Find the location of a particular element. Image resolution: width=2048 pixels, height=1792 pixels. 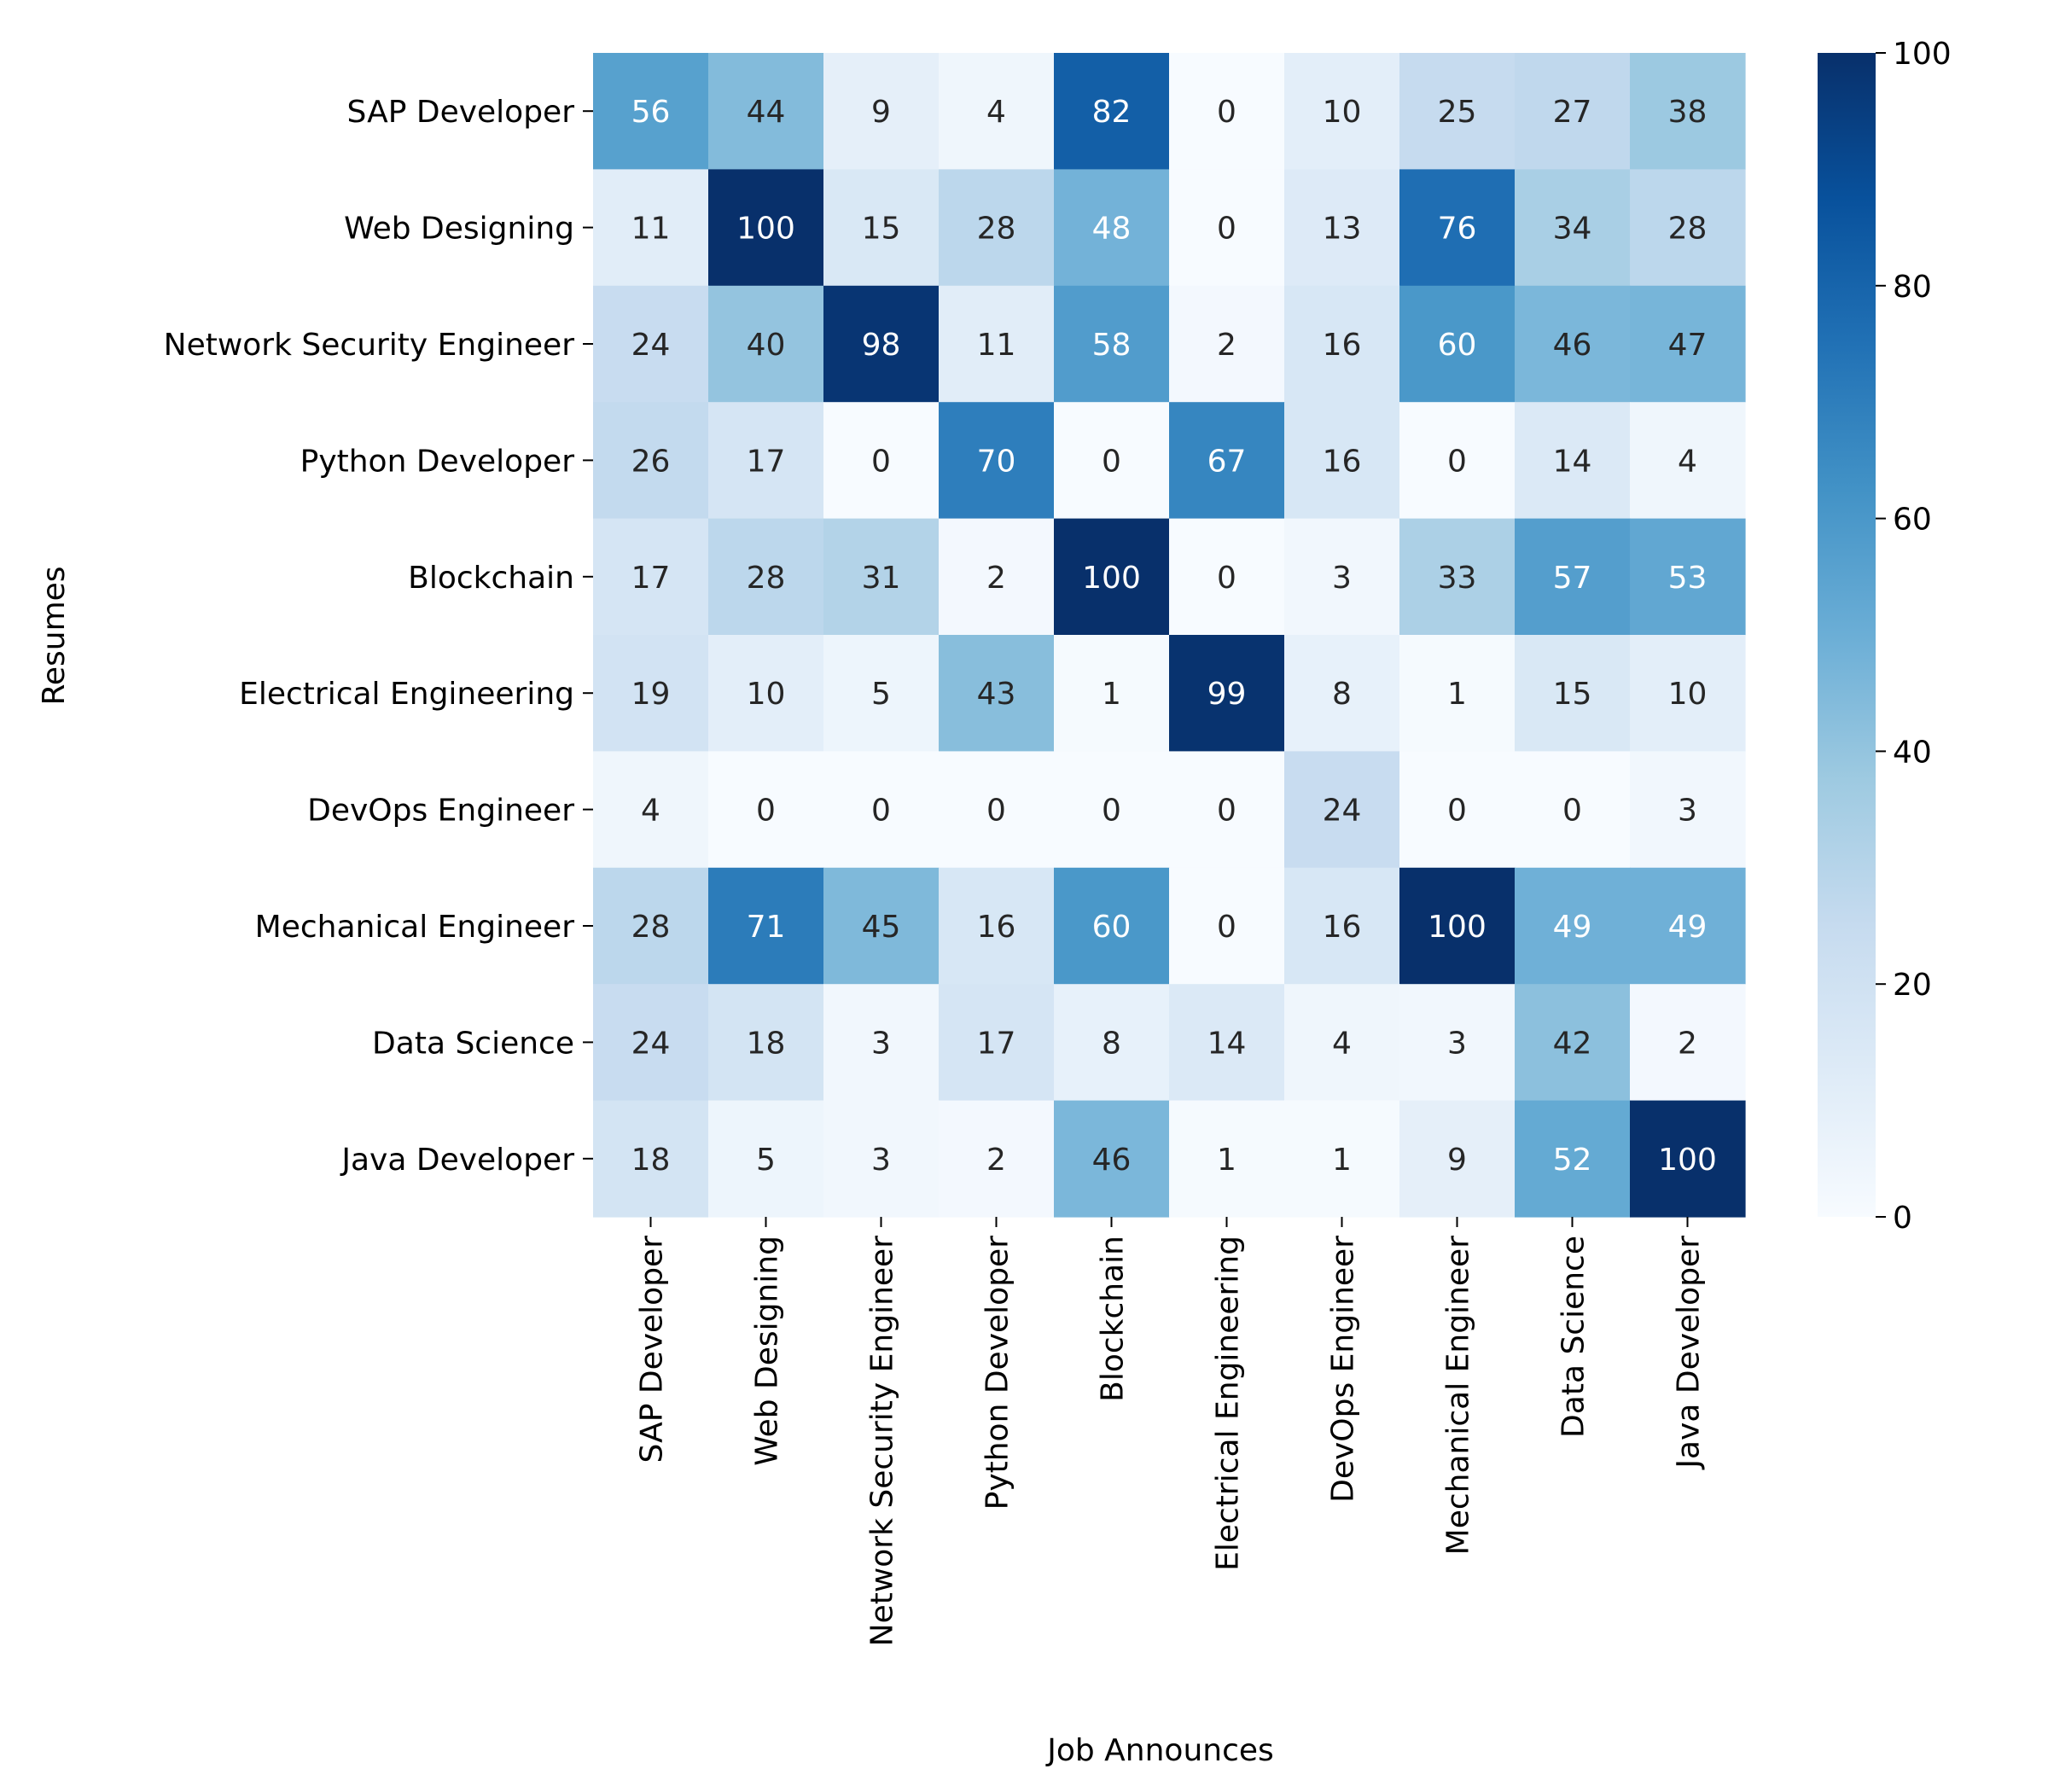

cell-value-label: 47 is located at coordinates (1688, 345).